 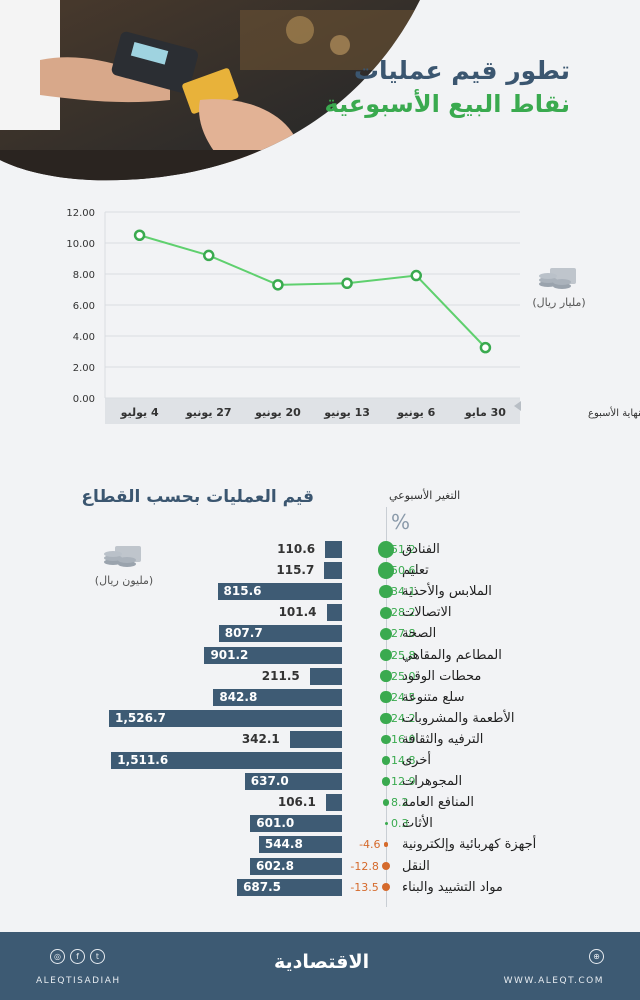 I want to click on bar-value-label: 101.4, so click(x=297, y=612).